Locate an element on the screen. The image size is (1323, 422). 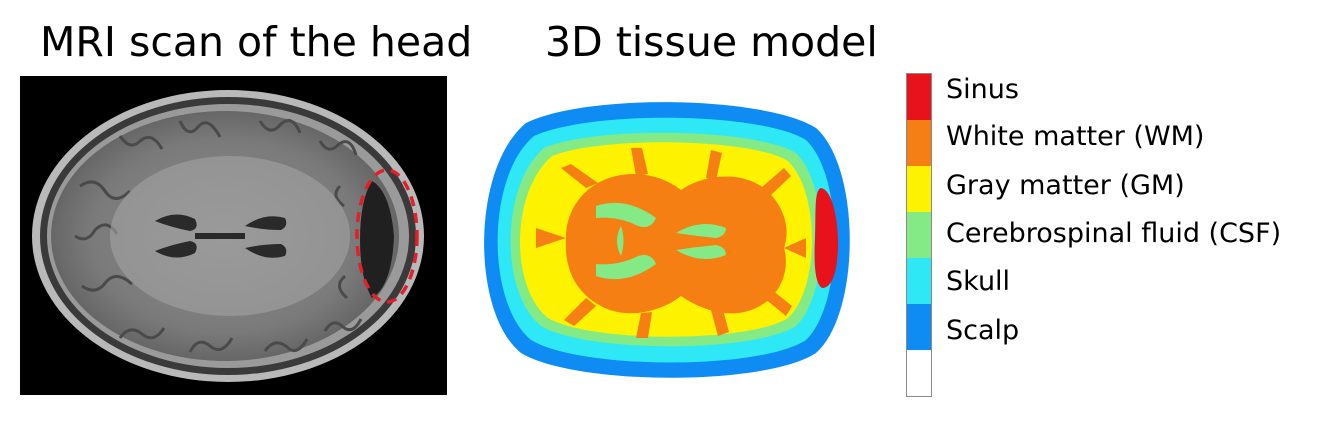
model-sinus is located at coordinates (826, 238).